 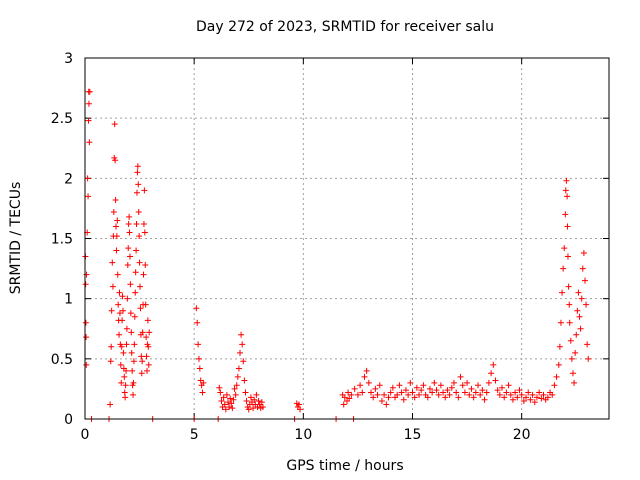 What do you see at coordinates (62, 239) in the screenshot?
I see `y-tick-labels: 0 0.5 1 1.5 2 2.5 3` at bounding box center [62, 239].